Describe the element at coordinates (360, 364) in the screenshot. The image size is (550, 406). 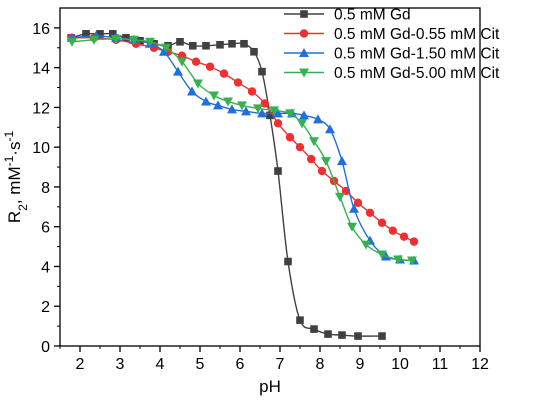
I see `x-tick-label: 9` at that location.